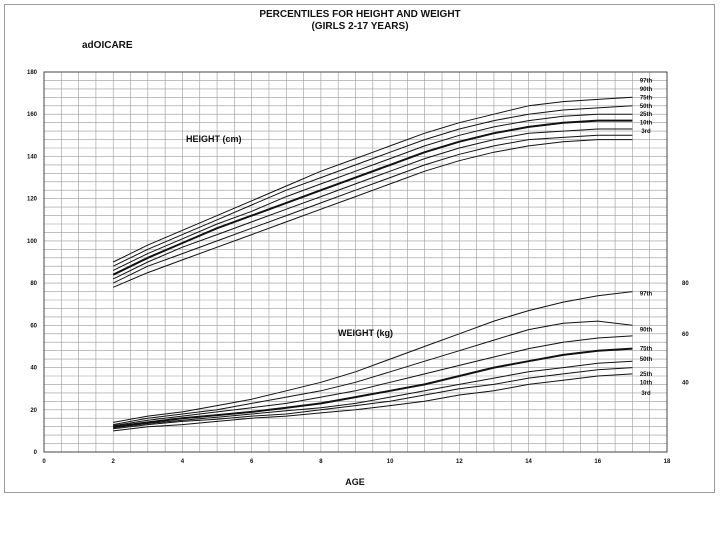 This screenshot has width=720, height=540. Describe the element at coordinates (667, 462) in the screenshot. I see `x-tick-label: 18` at that location.